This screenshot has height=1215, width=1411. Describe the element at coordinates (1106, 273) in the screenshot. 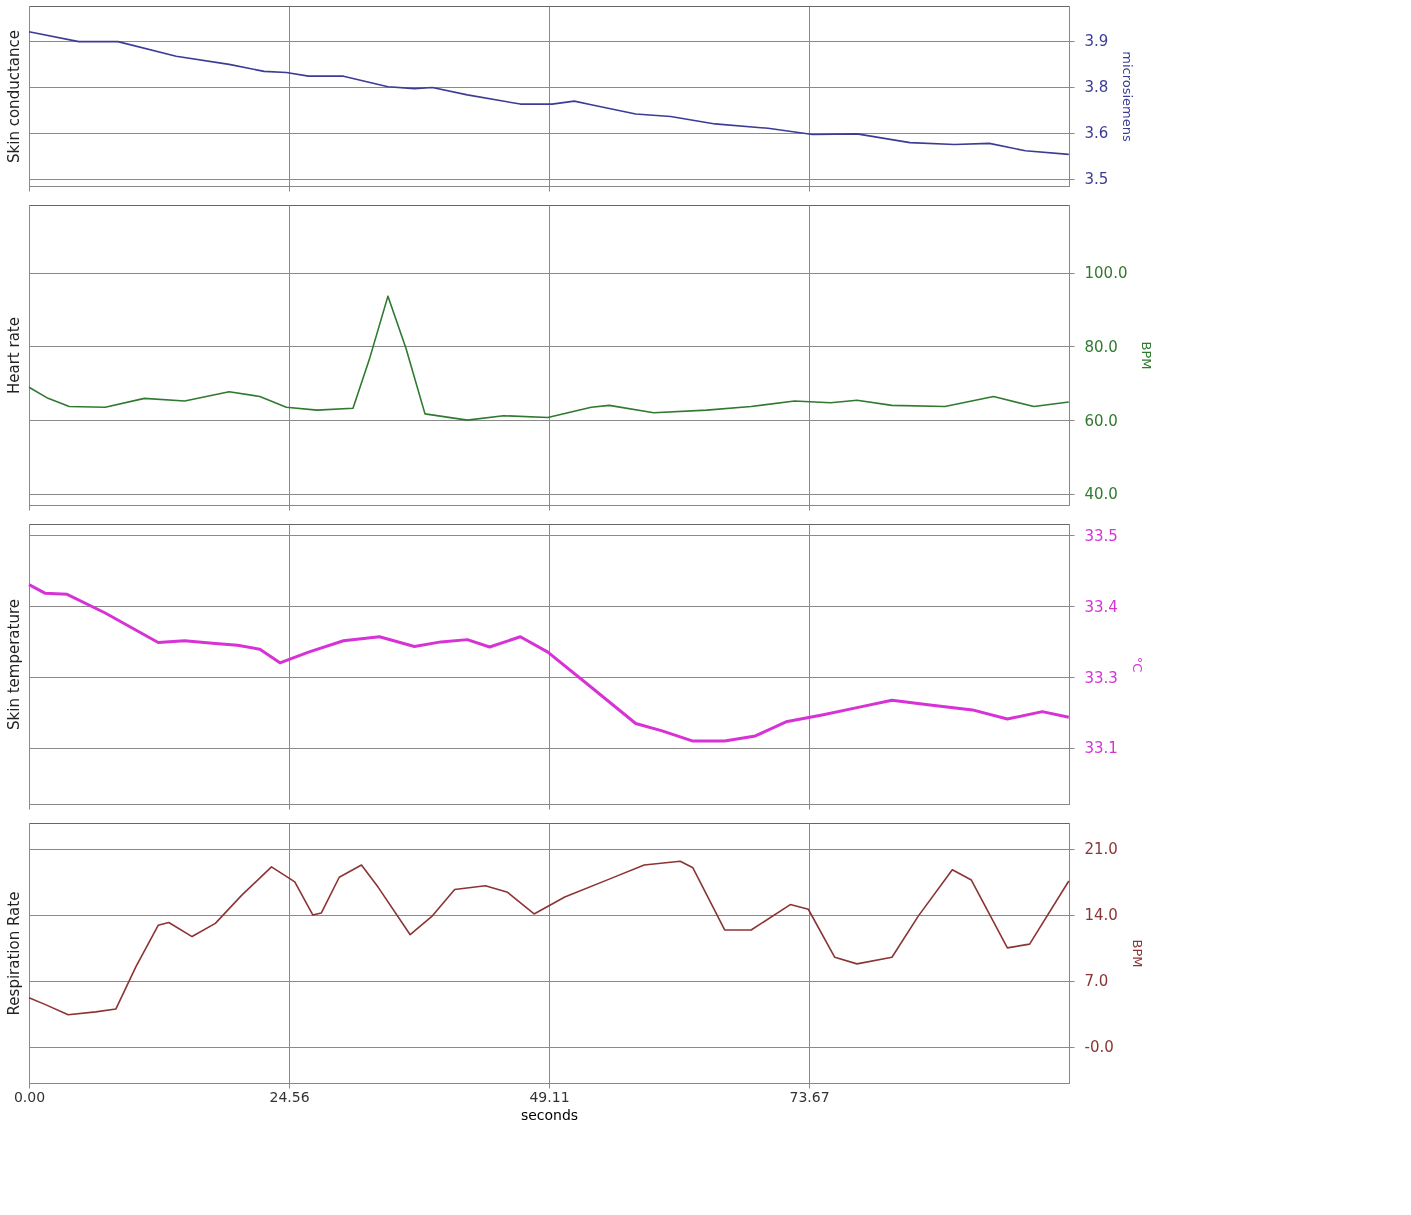

I see `y-tick-label: 100.0` at that location.